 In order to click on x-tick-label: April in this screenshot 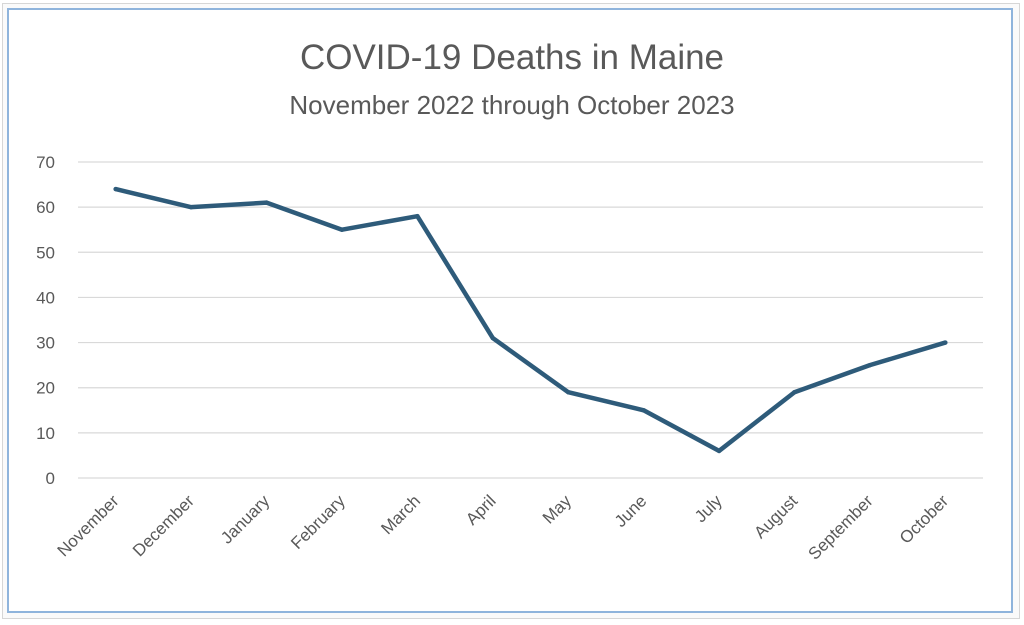, I will do `click(480, 509)`.